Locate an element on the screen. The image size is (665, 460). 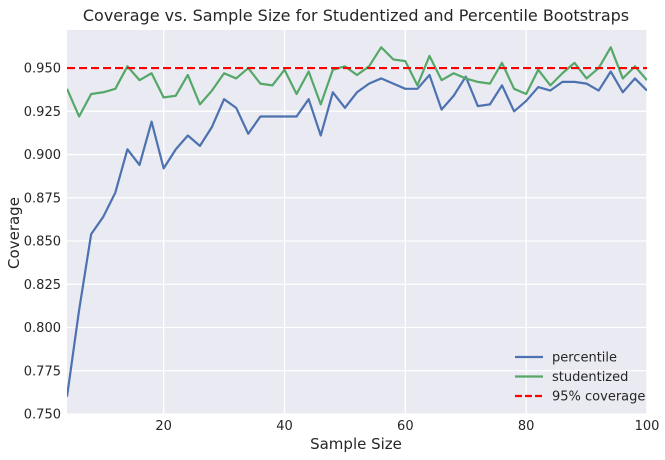
series-line-studentized is located at coordinates (357, 82).